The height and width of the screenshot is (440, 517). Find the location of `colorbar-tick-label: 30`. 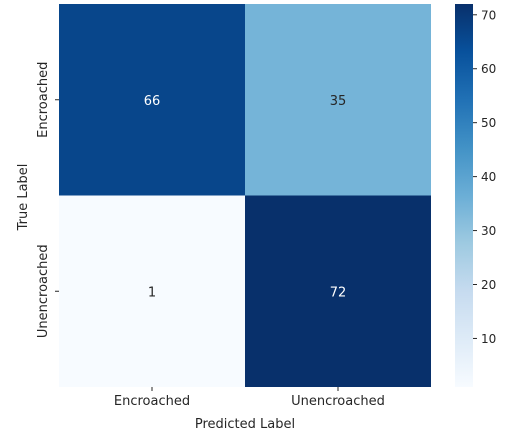

colorbar-tick-label: 30 is located at coordinates (488, 231).